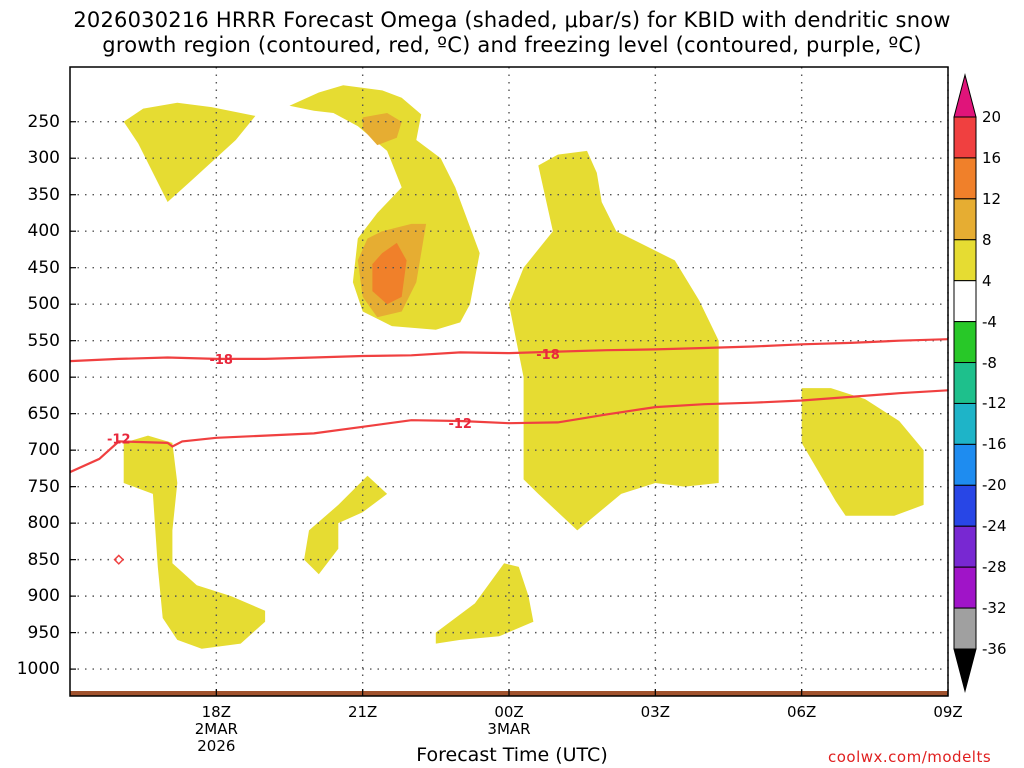 Image resolution: width=1024 pixels, height=768 pixels. What do you see at coordinates (43, 450) in the screenshot?
I see `y-tick-label: 700` at bounding box center [43, 450].